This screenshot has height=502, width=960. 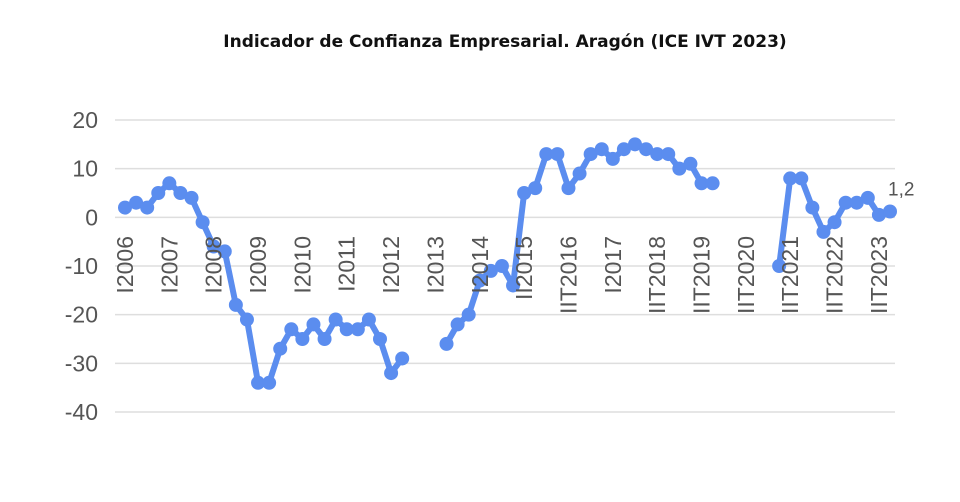 I want to click on data-labels: 1,2, so click(x=901, y=189).